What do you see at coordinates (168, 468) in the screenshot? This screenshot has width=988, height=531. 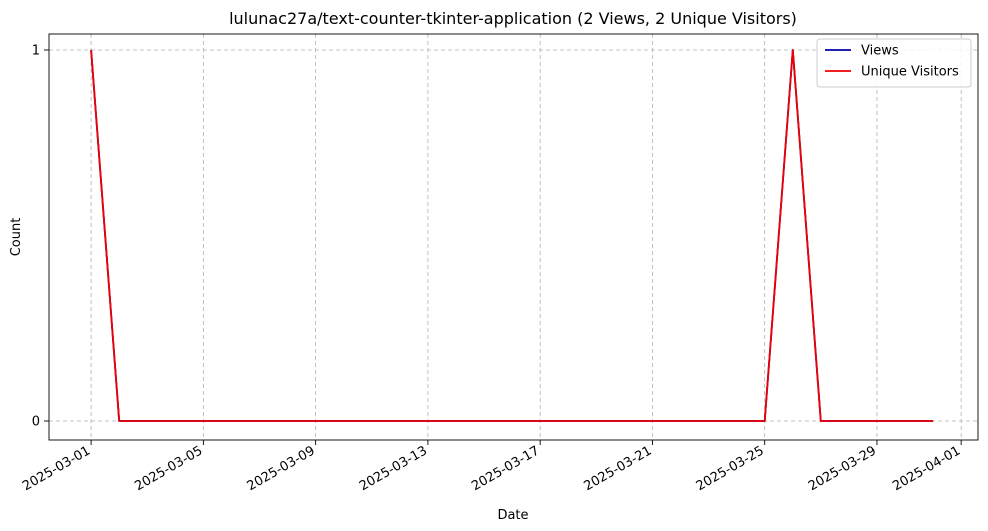 I see `x-tick-label: 2025-03-05` at bounding box center [168, 468].